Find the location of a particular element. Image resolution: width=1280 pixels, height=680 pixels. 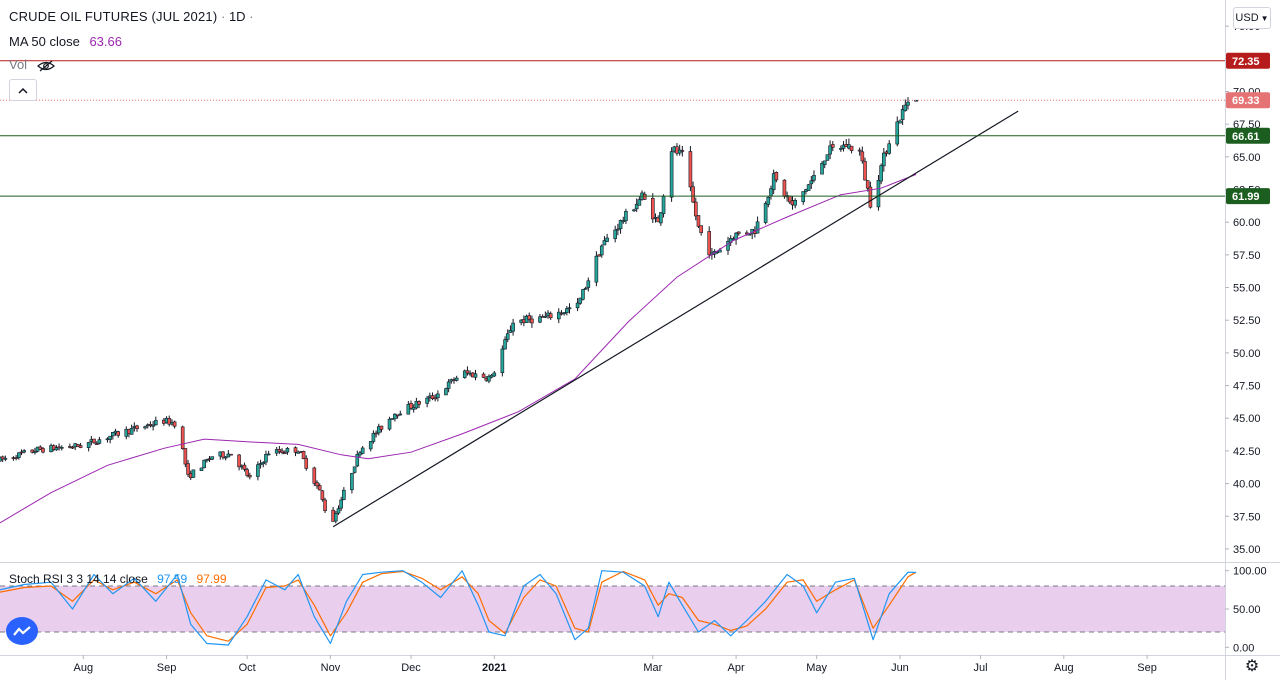

stoch-band is located at coordinates (612, 609).